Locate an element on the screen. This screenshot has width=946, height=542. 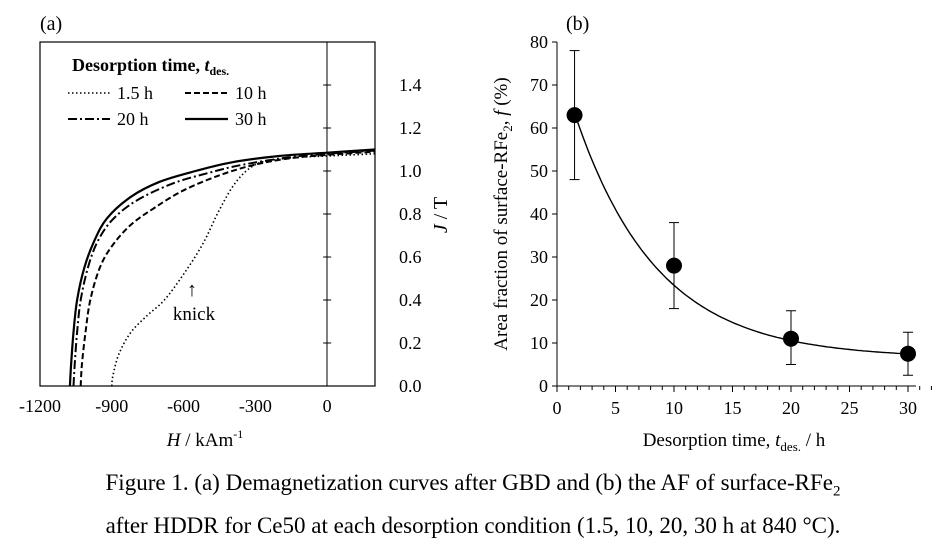
x-tick-label: 20 is located at coordinates (791, 408).